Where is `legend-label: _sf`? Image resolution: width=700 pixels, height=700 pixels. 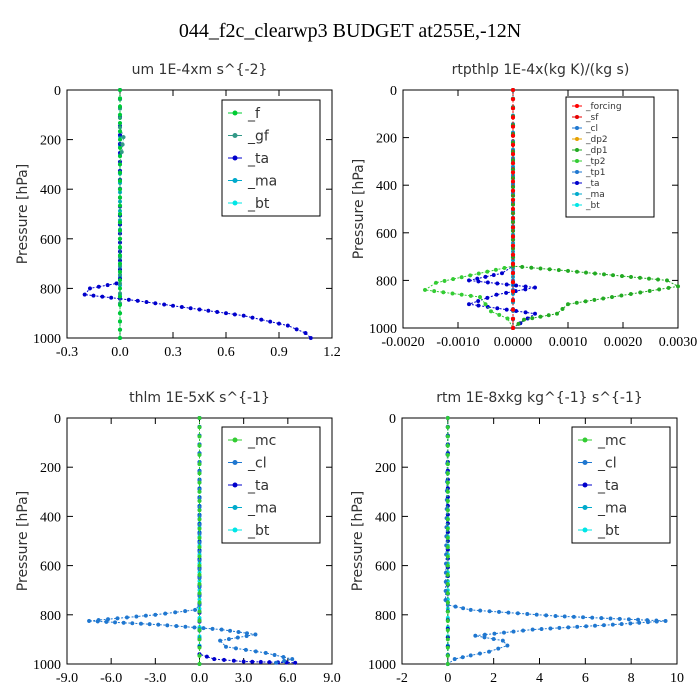
legend-label: _sf is located at coordinates (592, 118).